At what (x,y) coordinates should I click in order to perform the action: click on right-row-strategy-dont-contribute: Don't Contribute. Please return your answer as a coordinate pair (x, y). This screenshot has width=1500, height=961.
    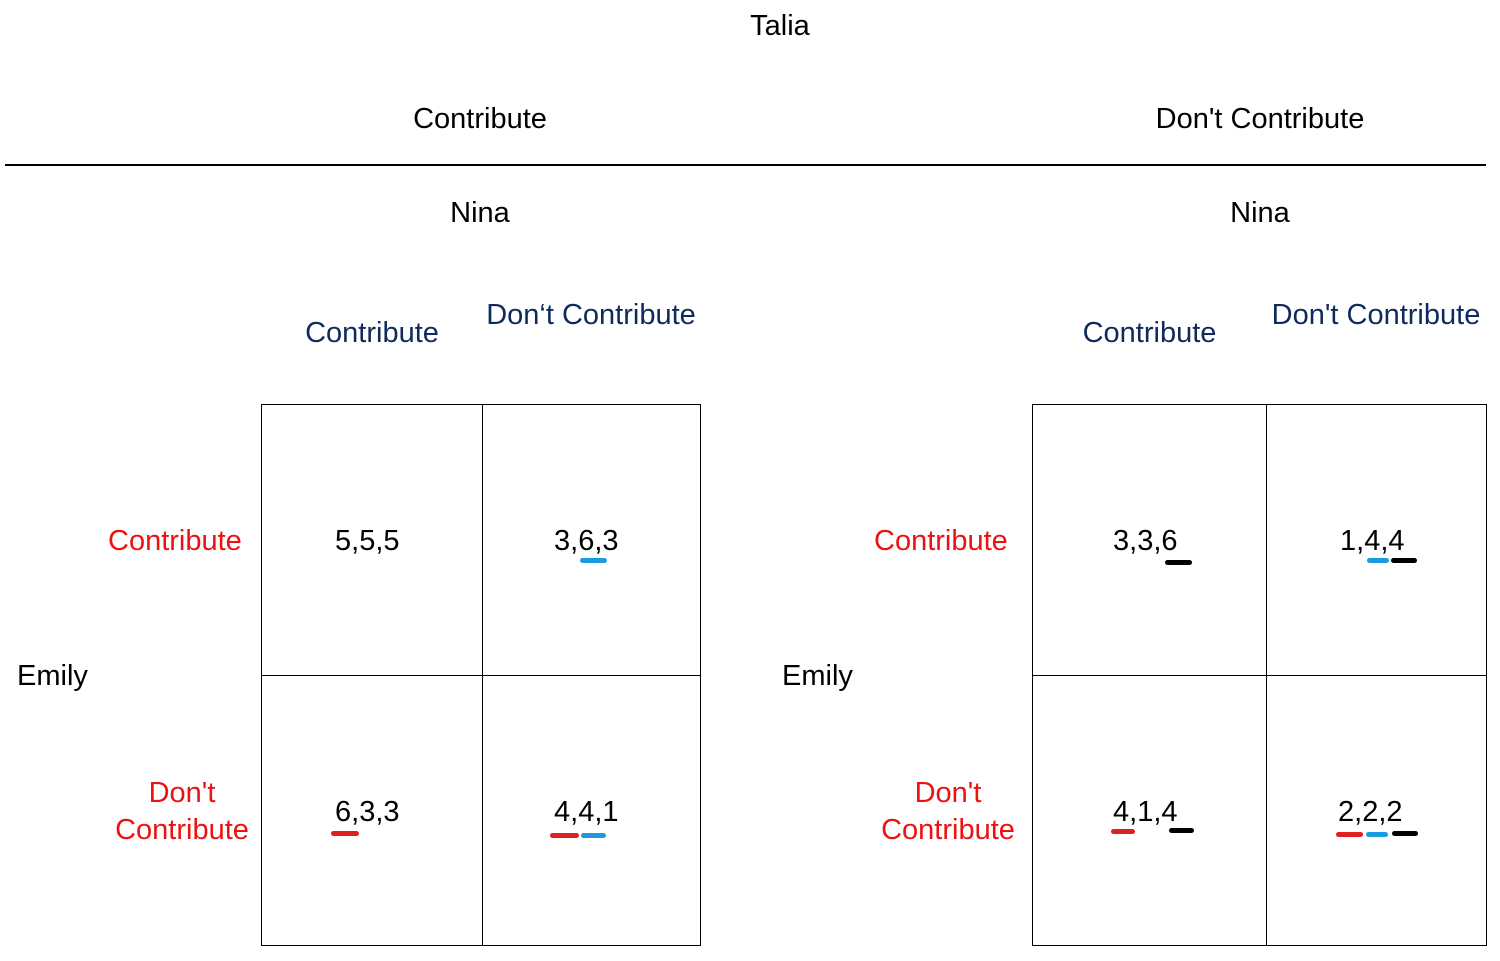
    Looking at the image, I should click on (948, 812).